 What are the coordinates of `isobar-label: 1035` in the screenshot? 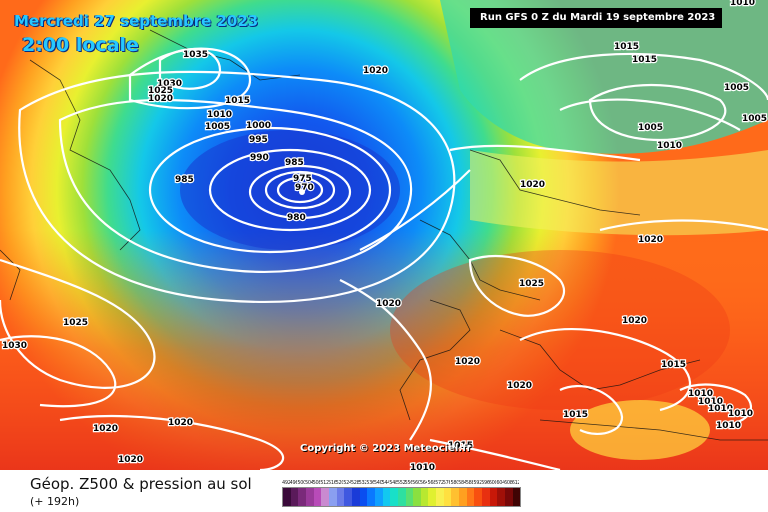 It's located at (195, 55).